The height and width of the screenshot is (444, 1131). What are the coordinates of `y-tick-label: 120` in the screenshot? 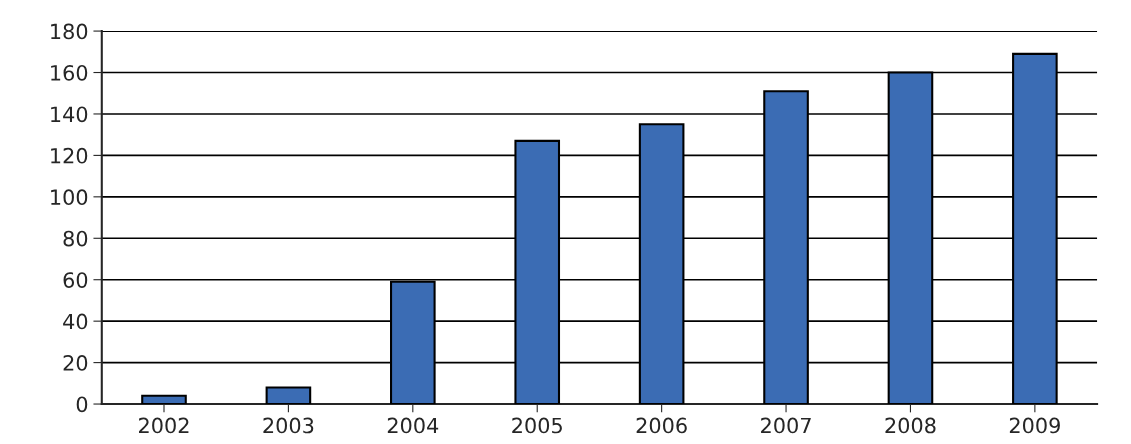 It's located at (69, 155).